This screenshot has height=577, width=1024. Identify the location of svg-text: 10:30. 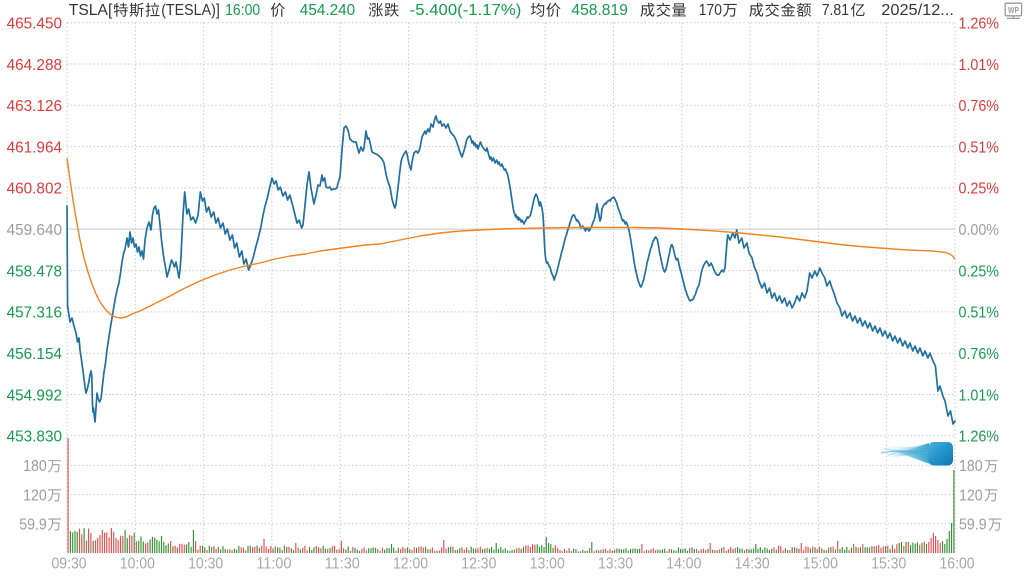
(205, 564).